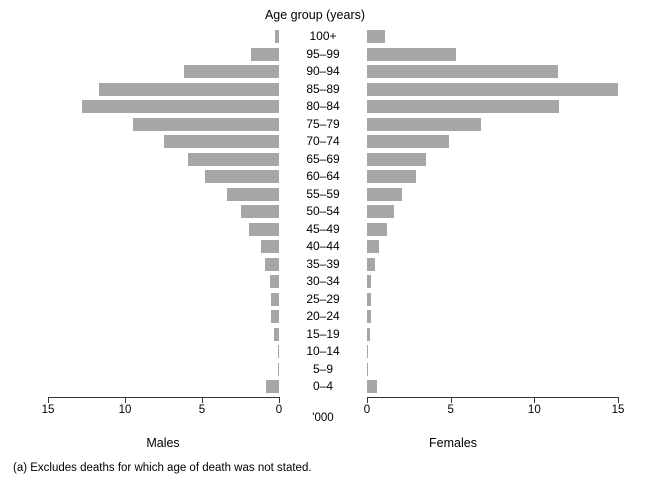 This screenshot has height=499, width=664. I want to click on age-group-label: 80–84, so click(323, 106).